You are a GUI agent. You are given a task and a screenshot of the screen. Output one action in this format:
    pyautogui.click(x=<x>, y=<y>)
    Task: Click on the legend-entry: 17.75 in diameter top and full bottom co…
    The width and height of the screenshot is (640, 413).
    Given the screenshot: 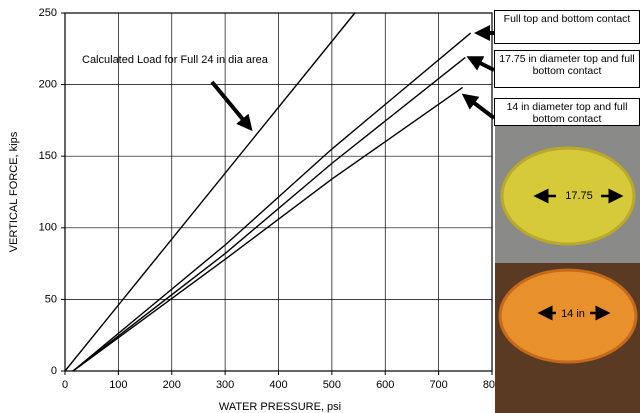 What is the action you would take?
    pyautogui.click(x=567, y=69)
    